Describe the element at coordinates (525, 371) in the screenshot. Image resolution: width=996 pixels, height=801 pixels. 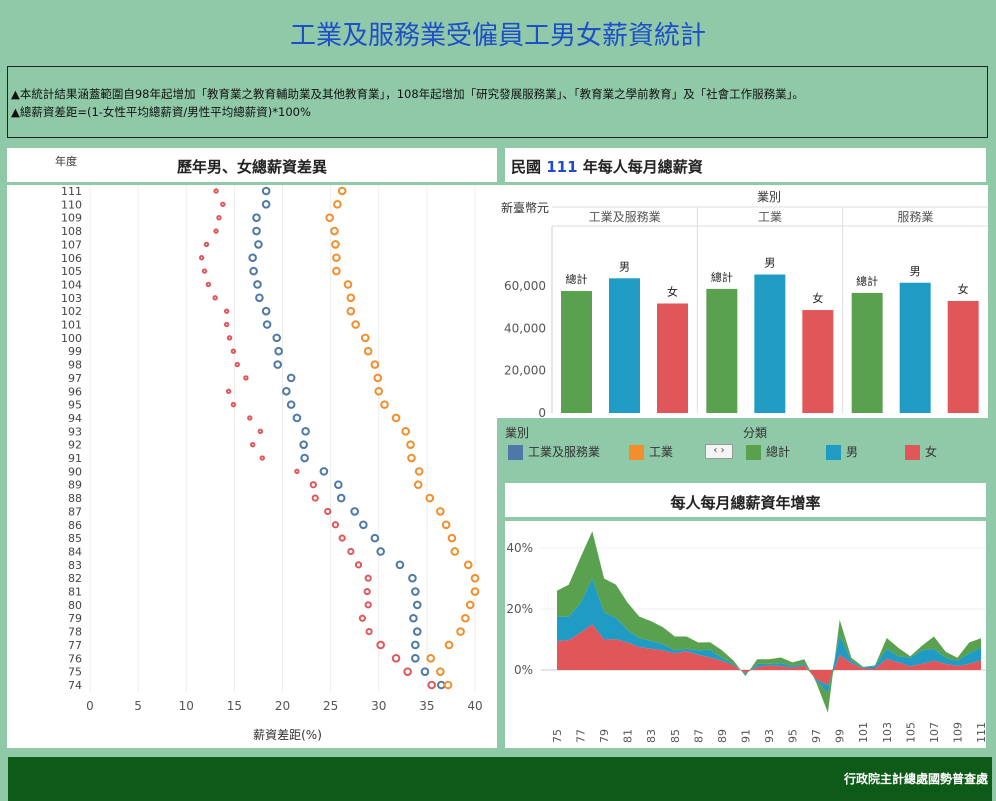
I see `bar-chart-ytick-label: 20,000` at that location.